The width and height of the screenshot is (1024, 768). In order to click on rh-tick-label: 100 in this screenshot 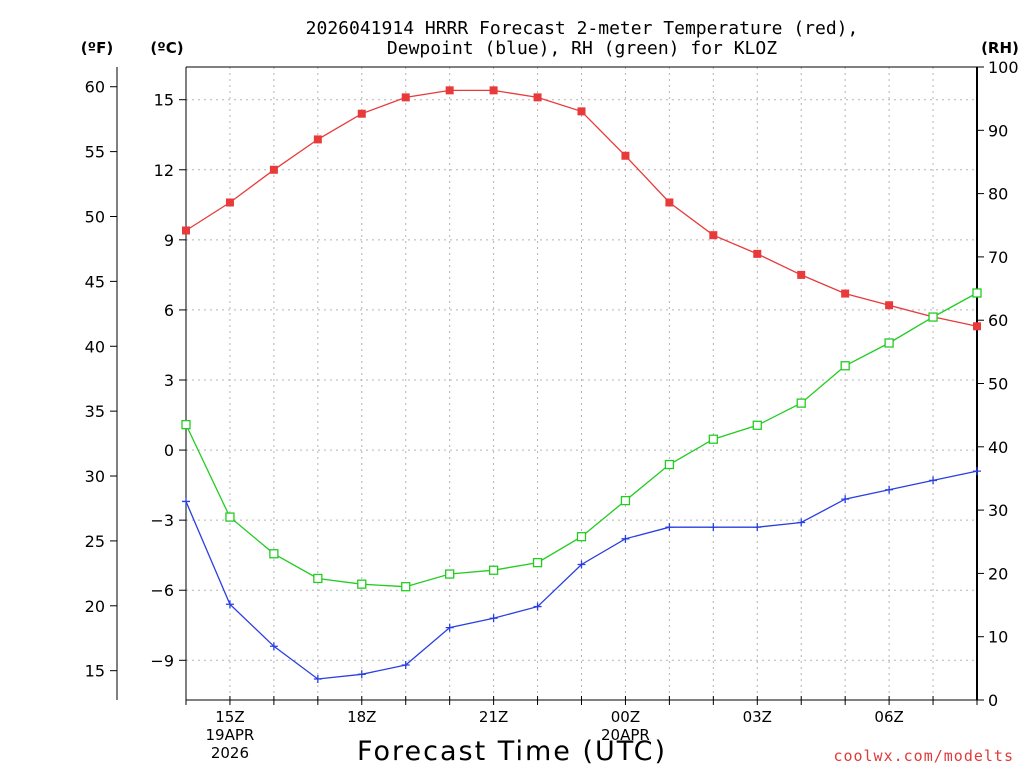, I will do `click(1003, 67)`.